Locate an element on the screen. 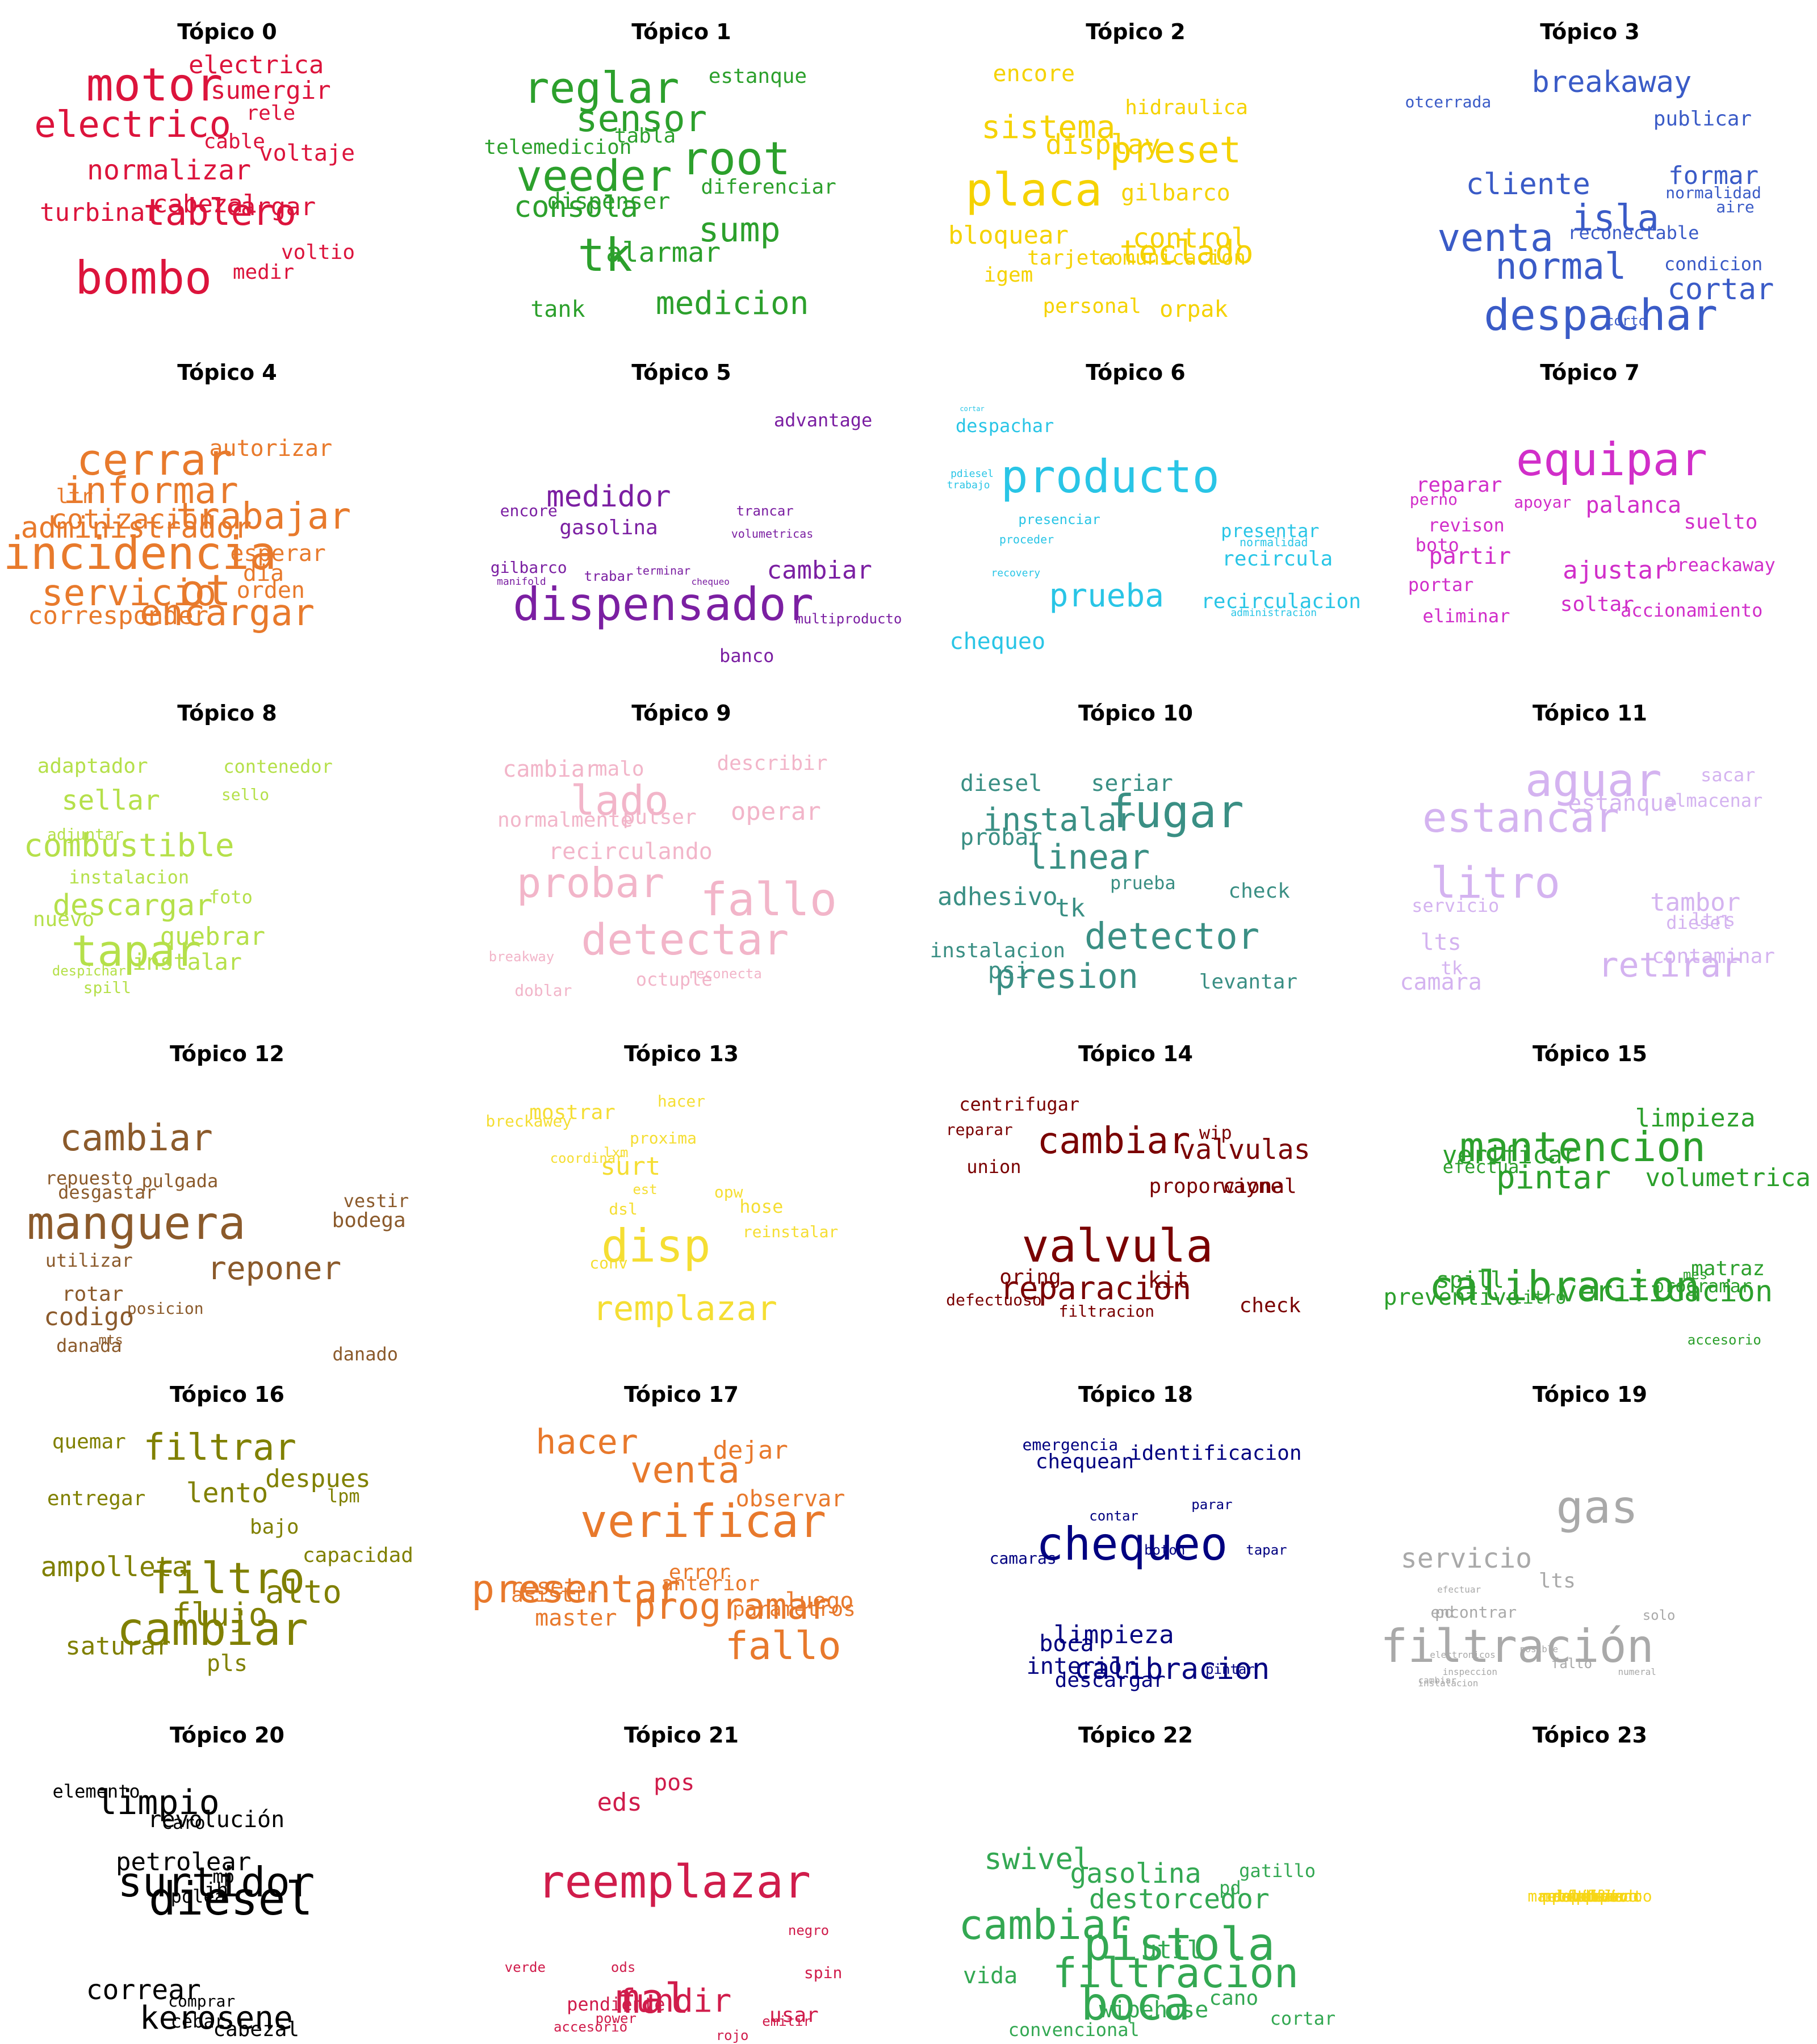 The image size is (1817, 2044). cloud-word: eds is located at coordinates (1590, 1896).